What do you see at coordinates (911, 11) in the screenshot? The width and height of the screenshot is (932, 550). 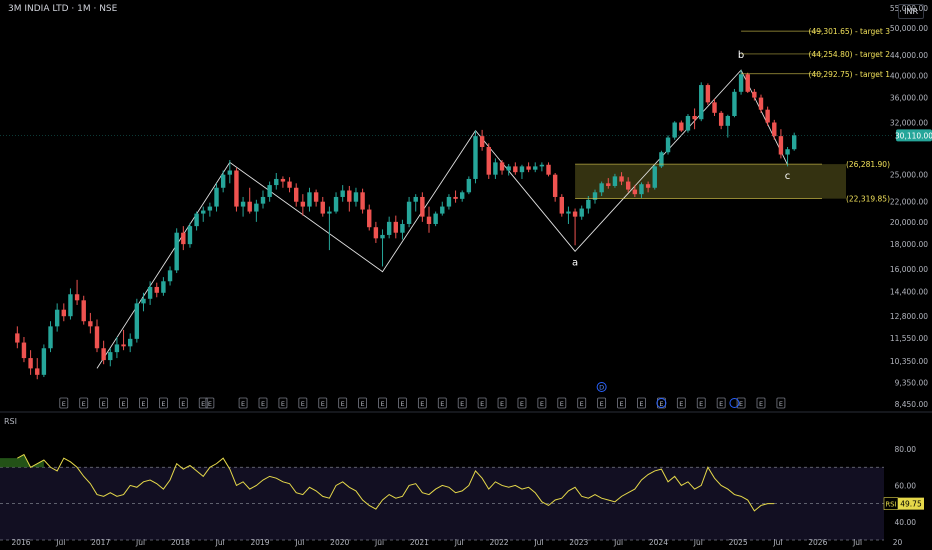 I see `currency-button: INR` at bounding box center [911, 11].